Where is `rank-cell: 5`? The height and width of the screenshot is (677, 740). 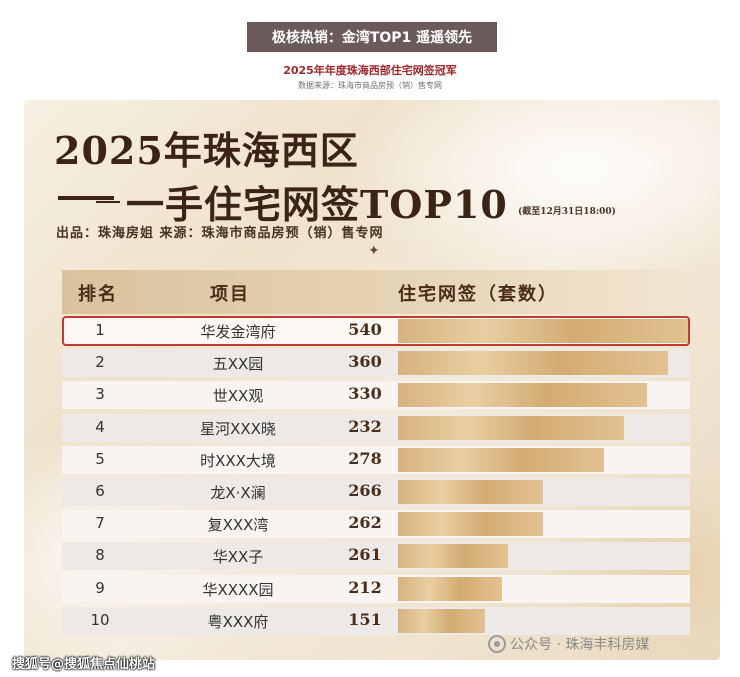
rank-cell: 5 is located at coordinates (100, 459).